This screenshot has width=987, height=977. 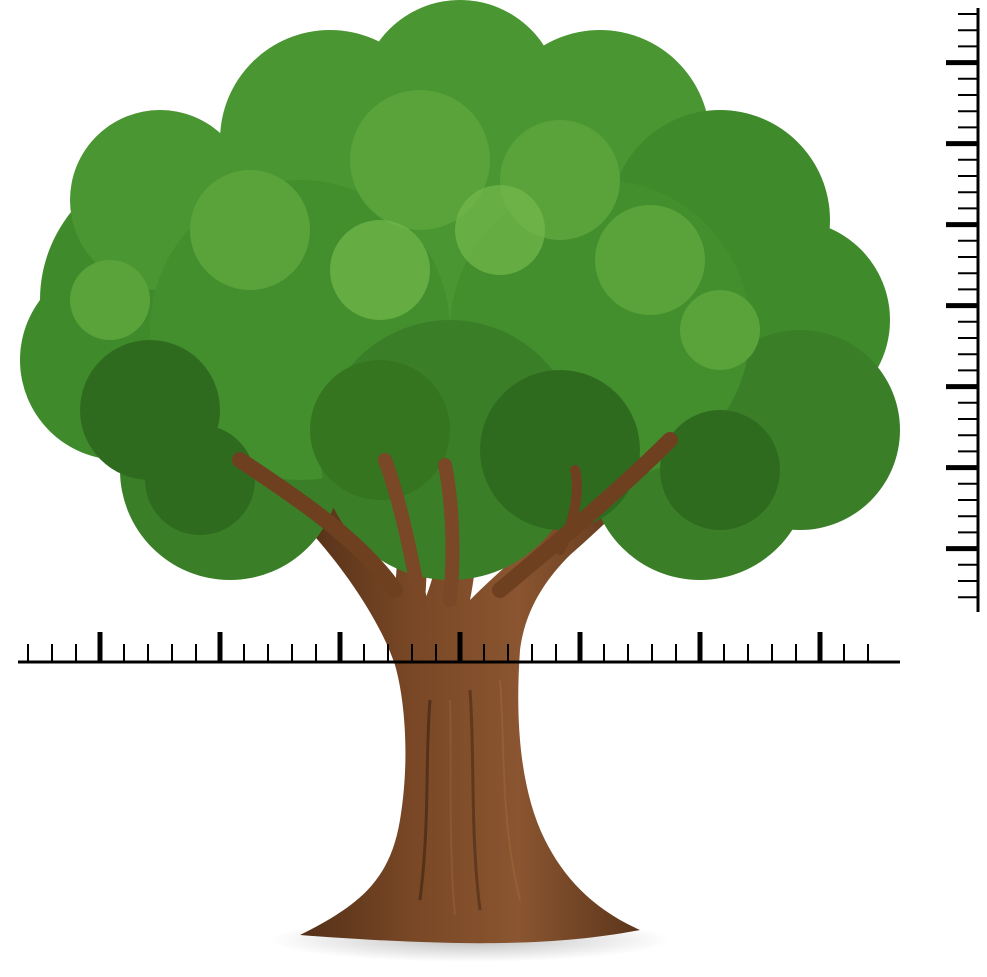 What do you see at coordinates (459, 648) in the screenshot?
I see `horizontal-ruler` at bounding box center [459, 648].